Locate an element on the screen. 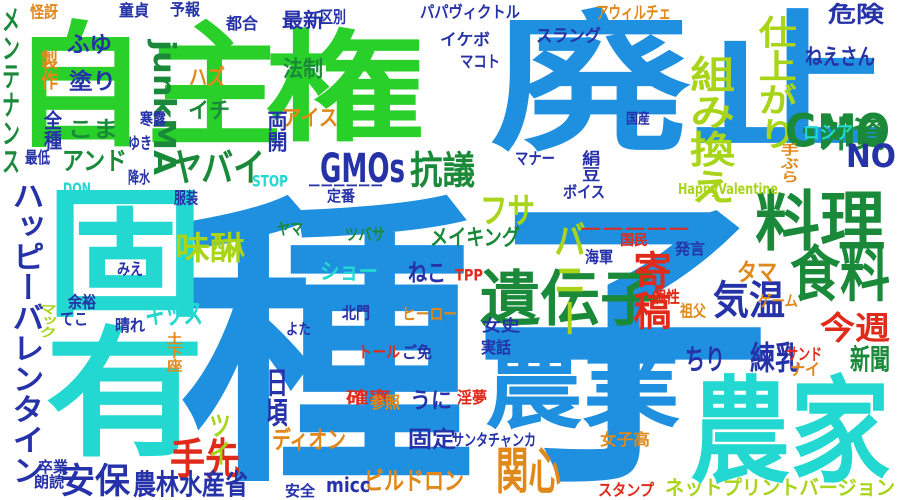 The height and width of the screenshot is (500, 900). word-79: 服装 is located at coordinates (186, 198).